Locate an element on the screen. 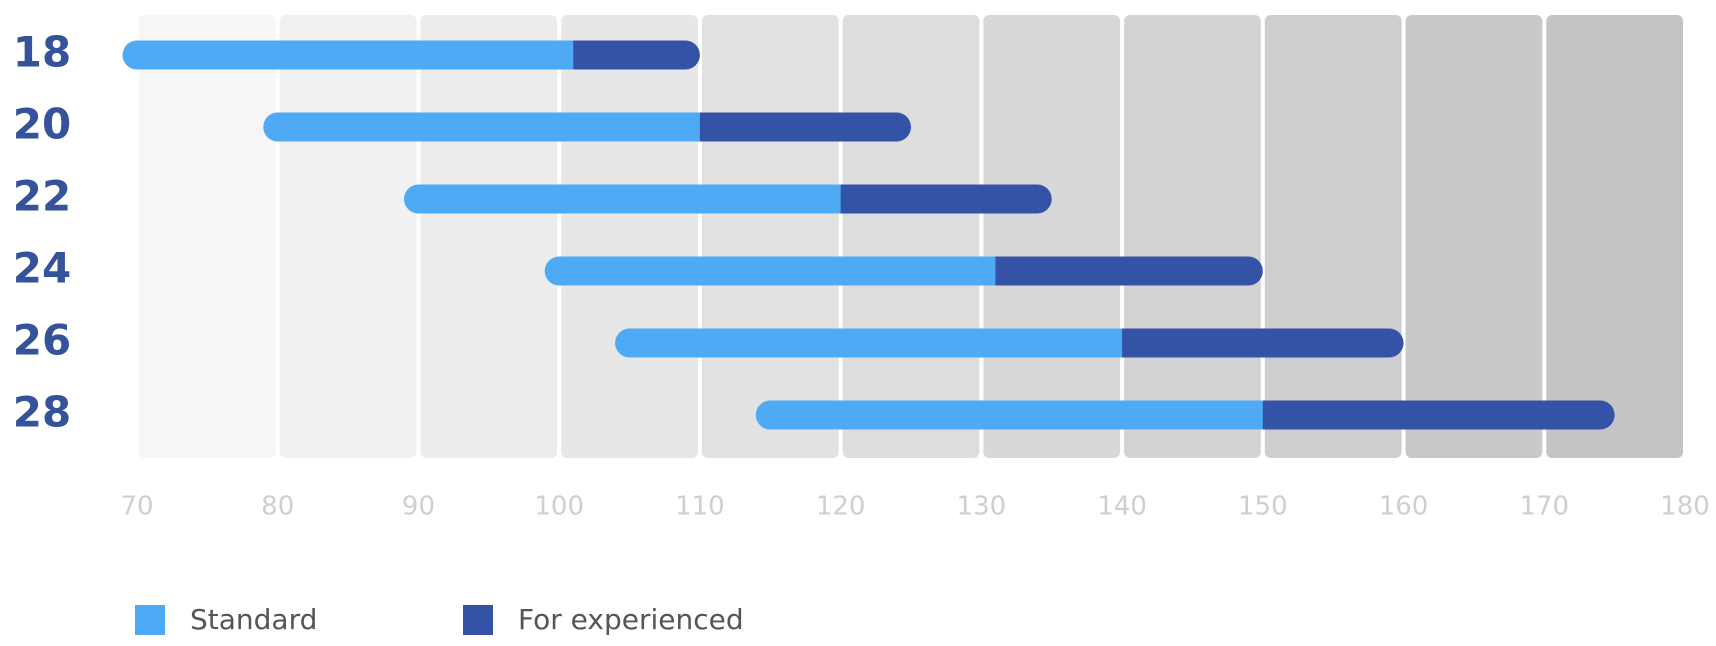 Image resolution: width=1716 pixels, height=646 pixels. x-tick-label: 170 is located at coordinates (1544, 507).